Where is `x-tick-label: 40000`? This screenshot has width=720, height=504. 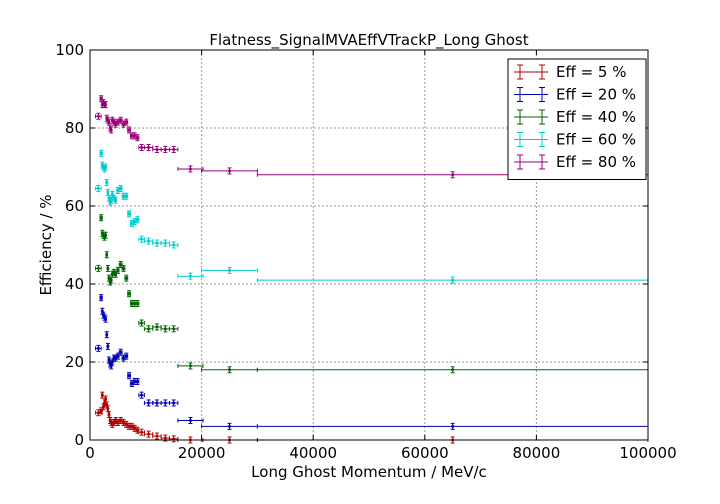 x-tick-label: 40000 is located at coordinates (313, 453).